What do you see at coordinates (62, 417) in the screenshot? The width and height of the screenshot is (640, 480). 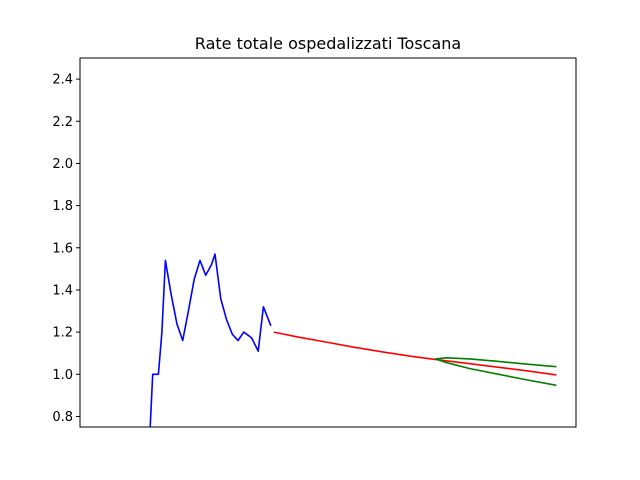 I see `y-tick-label: 0.8` at bounding box center [62, 417].